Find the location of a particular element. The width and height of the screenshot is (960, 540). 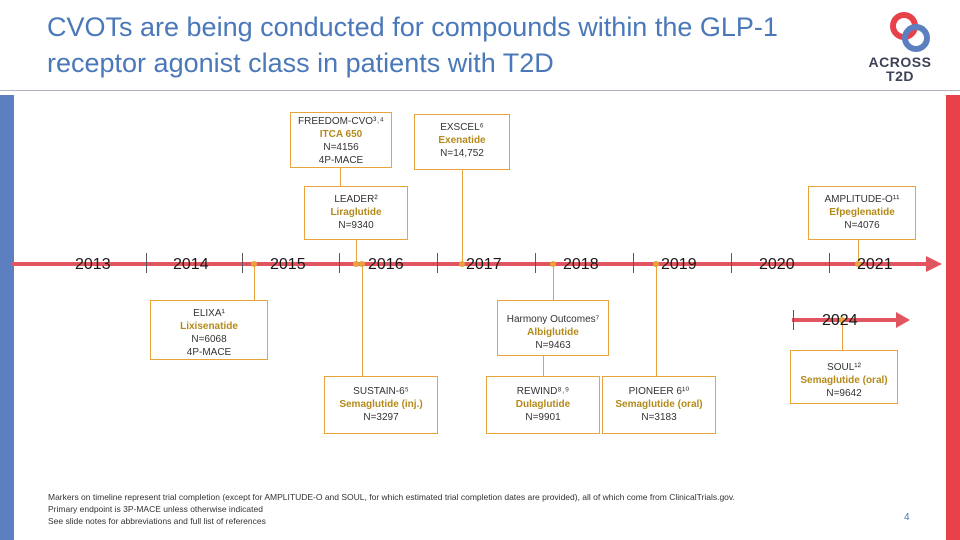

trial-n: N=9463 is located at coordinates (553, 345).